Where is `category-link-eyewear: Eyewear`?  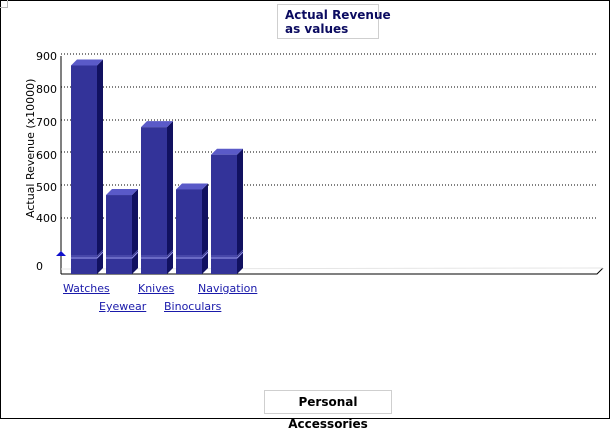
category-link-eyewear: Eyewear is located at coordinates (123, 306).